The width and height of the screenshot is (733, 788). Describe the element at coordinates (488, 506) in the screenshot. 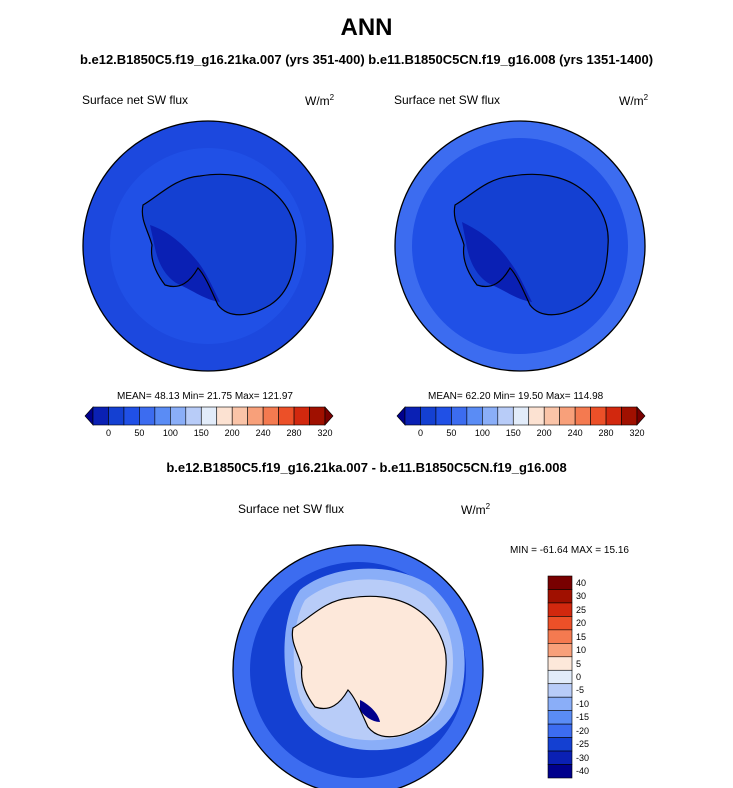

I see `diff-units-sup: 2` at that location.